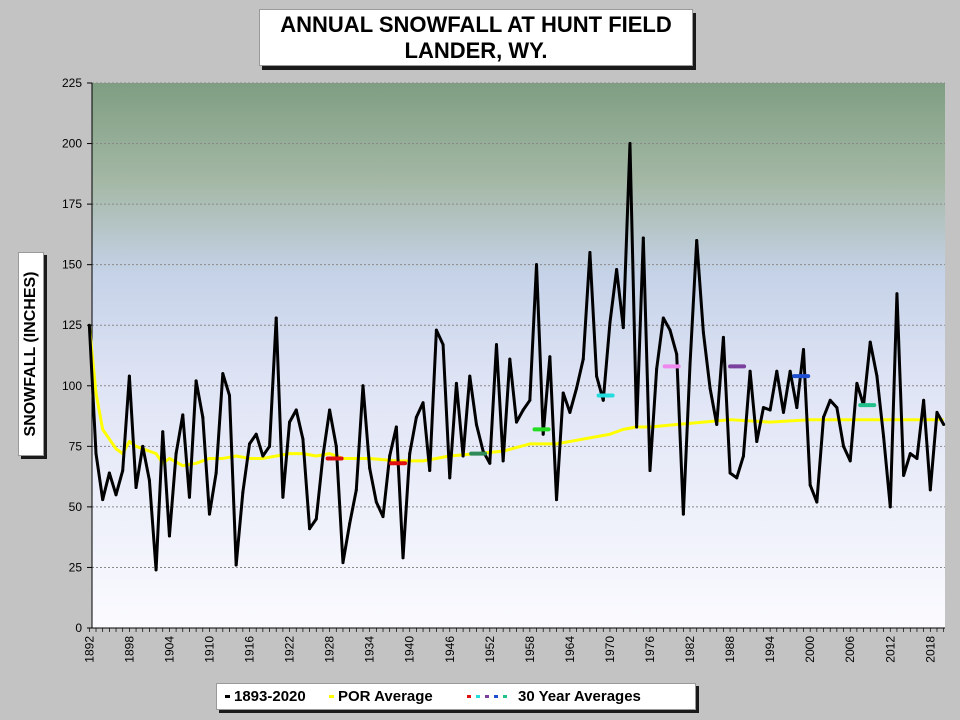 The height and width of the screenshot is (720, 960). Describe the element at coordinates (72, 265) in the screenshot. I see `y-tick-label: 150` at that location.